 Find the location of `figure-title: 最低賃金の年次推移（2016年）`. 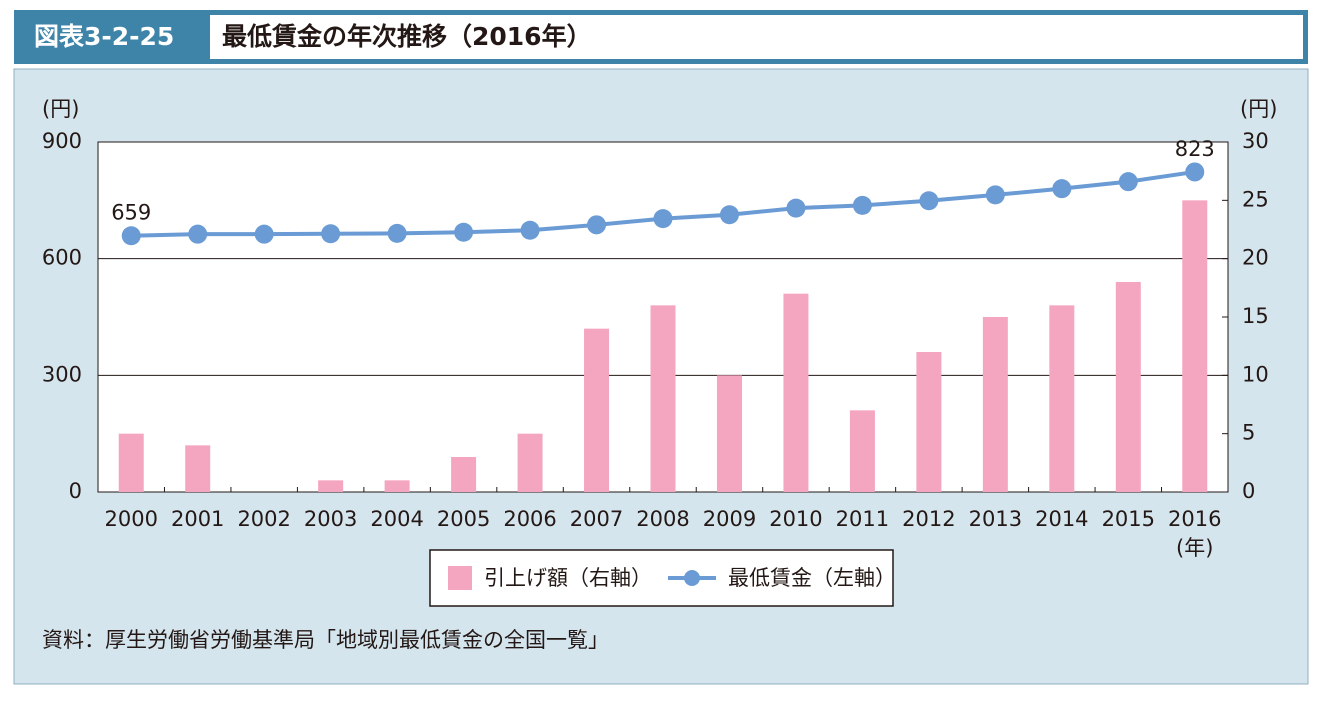

figure-title: 最低賃金の年次推移（2016年） is located at coordinates (407, 36).